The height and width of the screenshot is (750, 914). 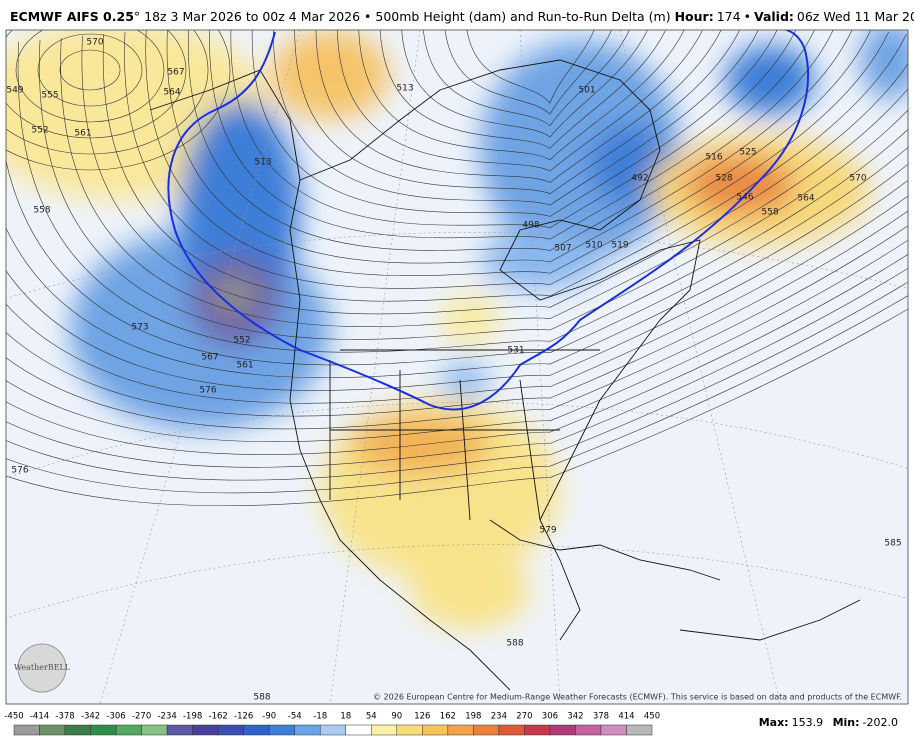 What do you see at coordinates (808, 722) in the screenshot?
I see `max-value: 153.9` at bounding box center [808, 722].